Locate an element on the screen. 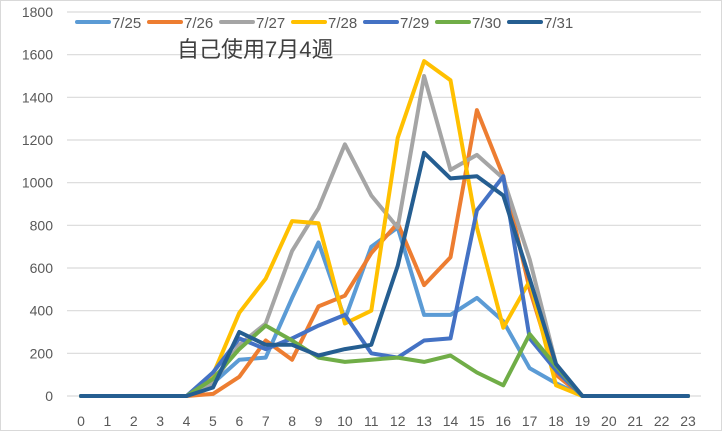 Image resolution: width=722 pixels, height=435 pixels. y-tick-label: 1800 is located at coordinates (37, 12).